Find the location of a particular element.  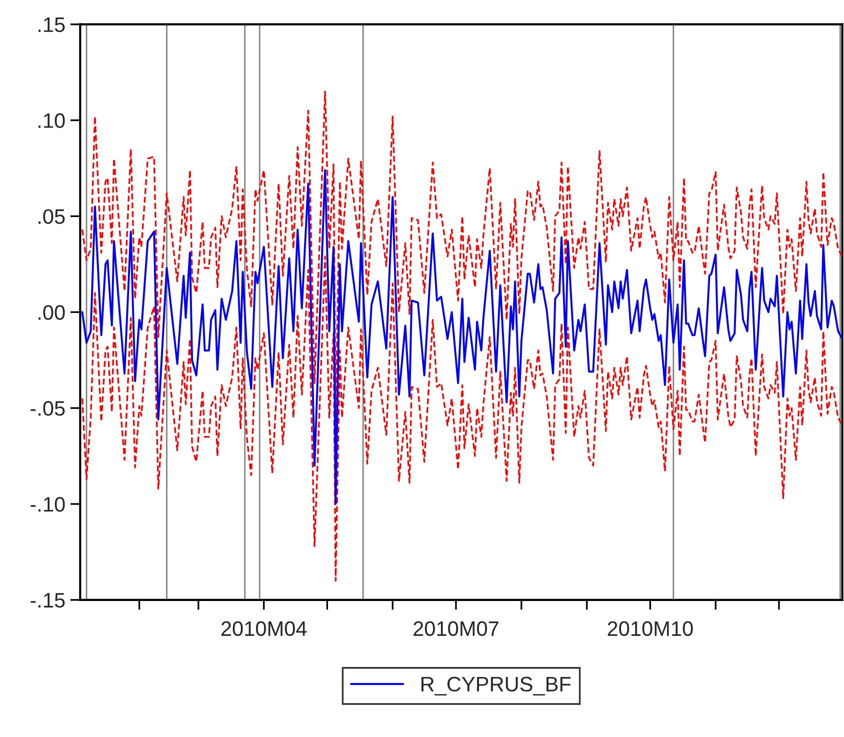

x-tick-label: 2010M04 is located at coordinates (264, 628).